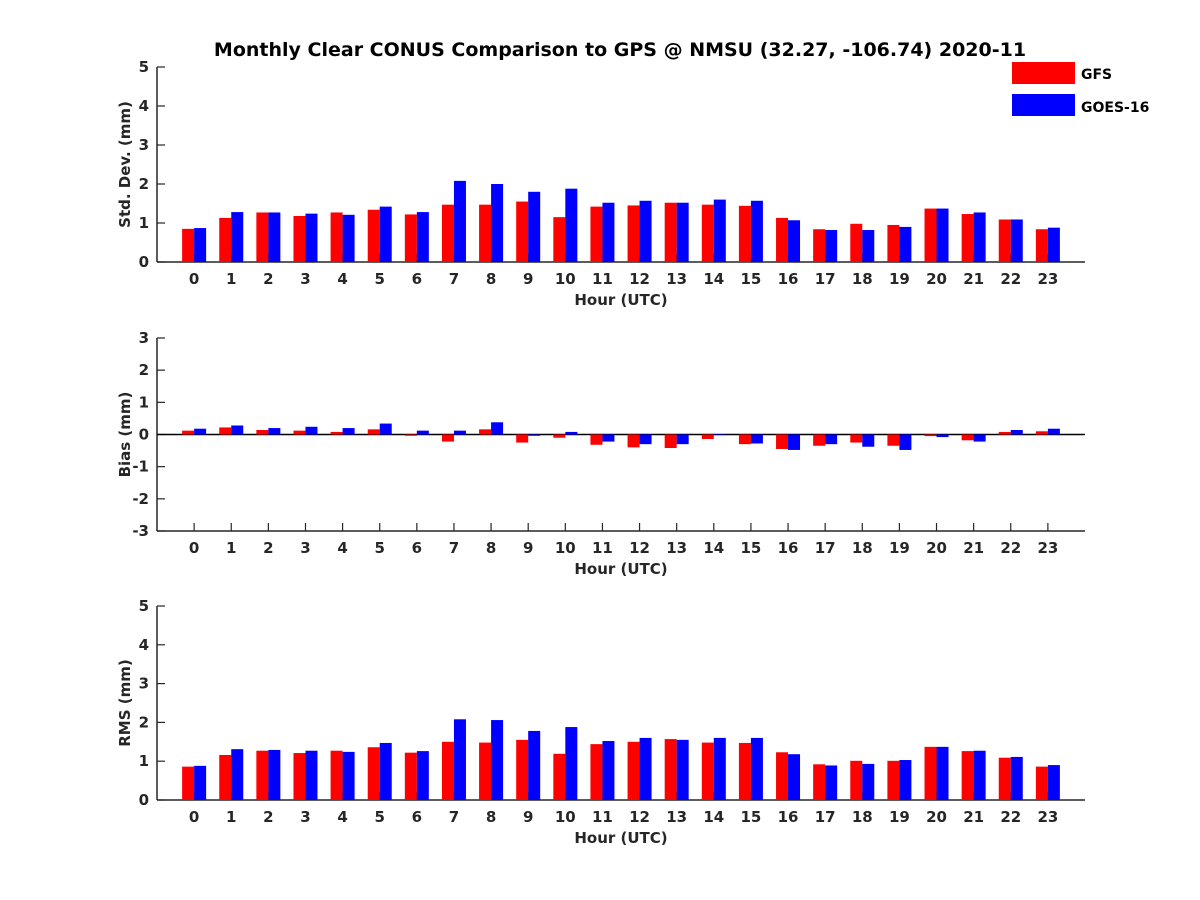 This screenshot has width=1200, height=900. What do you see at coordinates (144, 67) in the screenshot?
I see `y-tick-label-0-5: 5` at bounding box center [144, 67].